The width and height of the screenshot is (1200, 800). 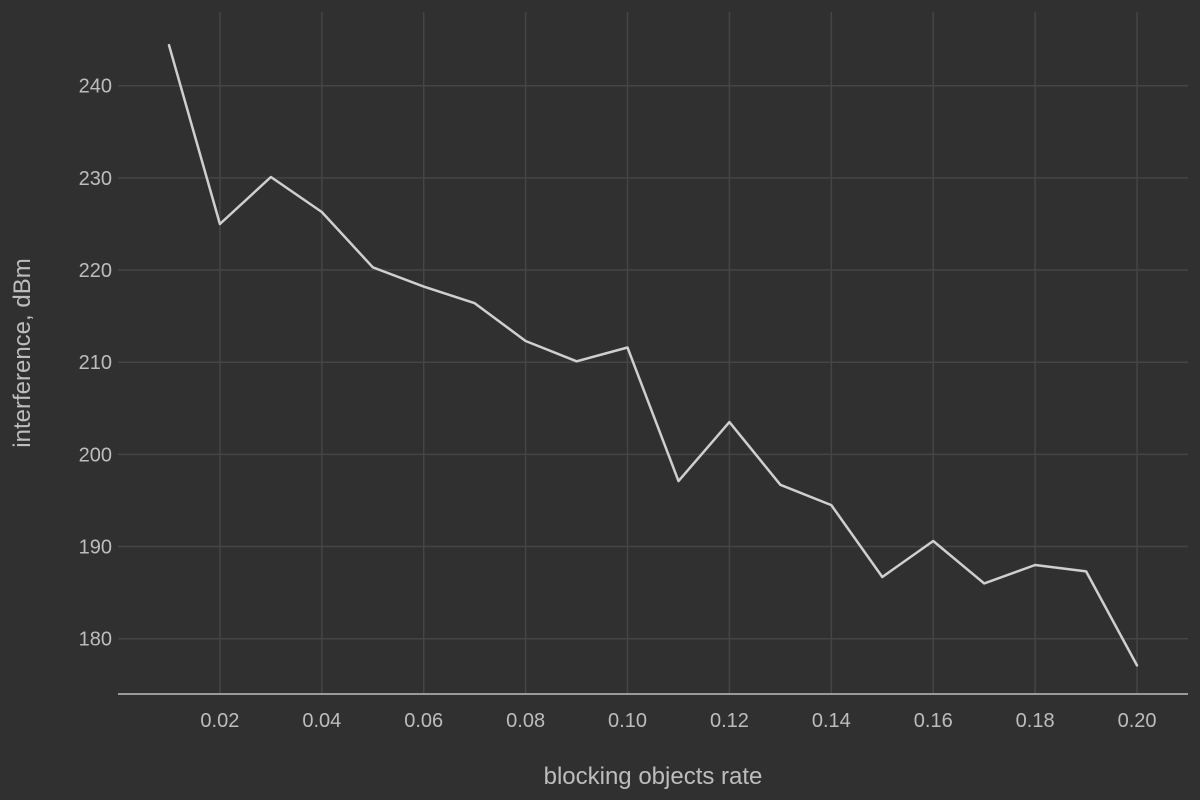 What do you see at coordinates (95, 271) in the screenshot?
I see `y-tick-label: 220` at bounding box center [95, 271].